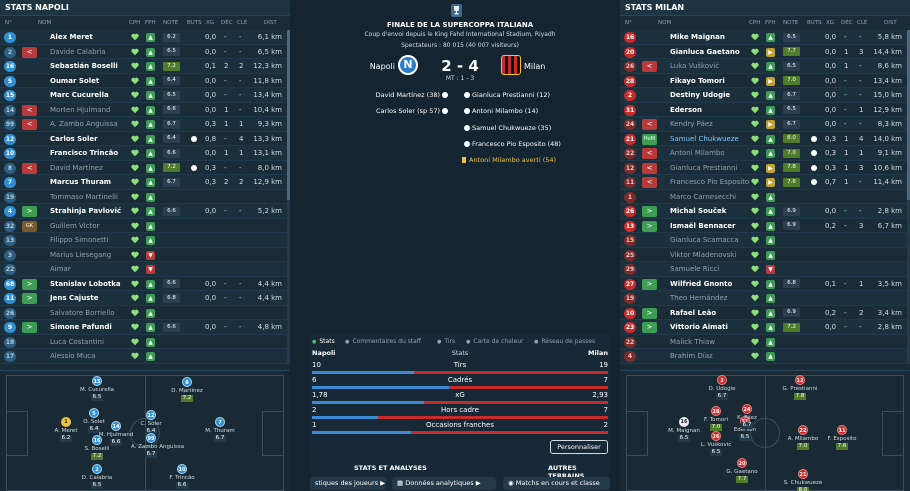 Image resolution: width=910 pixels, height=491 pixels. What do you see at coordinates (145, 81) in the screenshot?
I see `table-row: 5 Oumar Solet ▲ 6.4 0,0- -11,8 km` at bounding box center [145, 81].